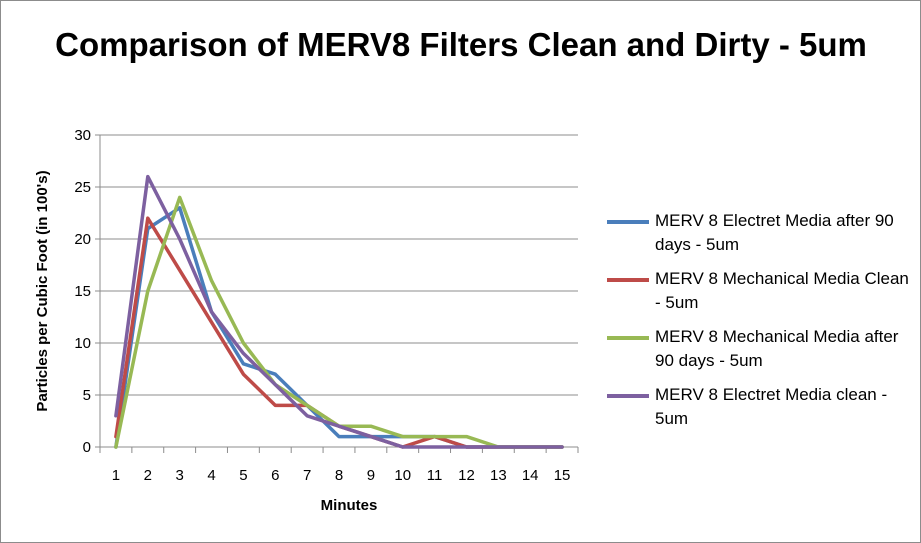 This screenshot has width=921, height=543. Describe the element at coordinates (530, 475) in the screenshot. I see `x-tick-label: 14` at that location.